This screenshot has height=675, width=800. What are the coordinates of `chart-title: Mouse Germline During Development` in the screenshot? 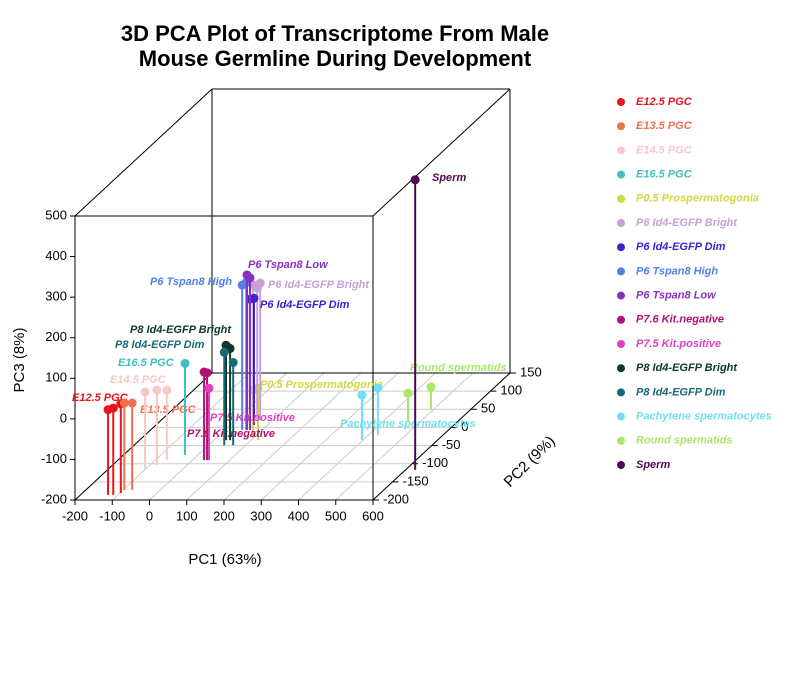 It's located at (335, 58).